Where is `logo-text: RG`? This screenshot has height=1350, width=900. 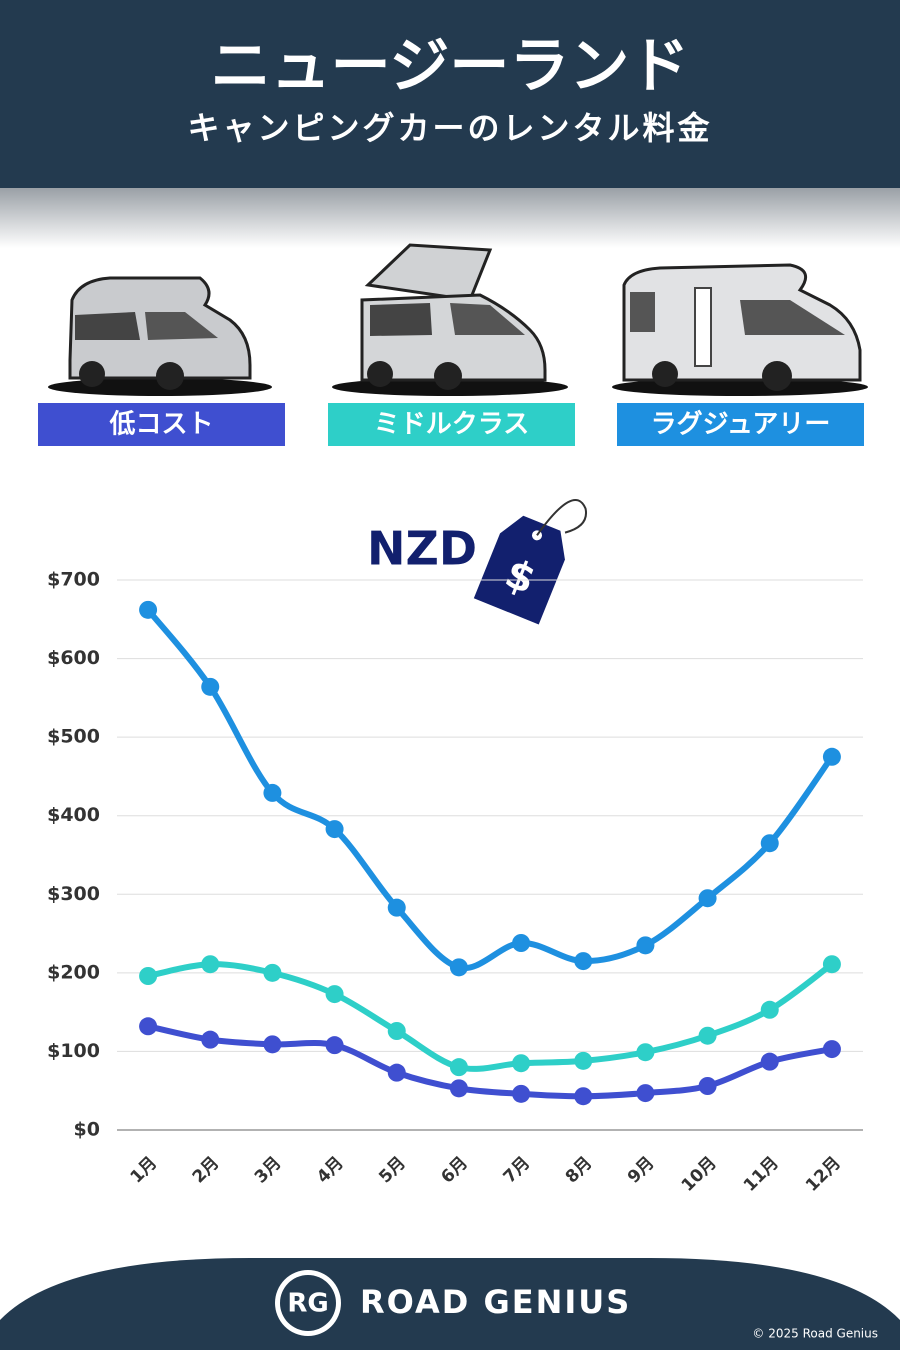
logo-text: RG is located at coordinates (307, 1304).